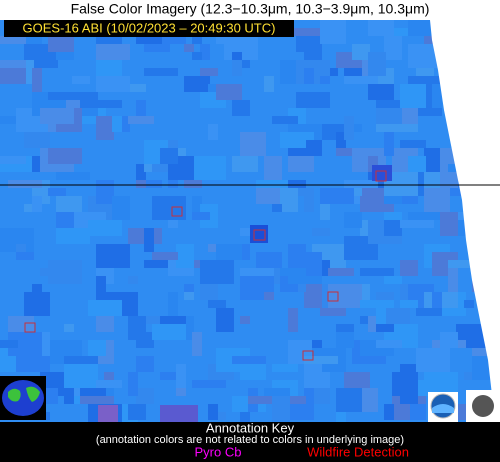  I want to click on globe-logo, so click(23, 398).